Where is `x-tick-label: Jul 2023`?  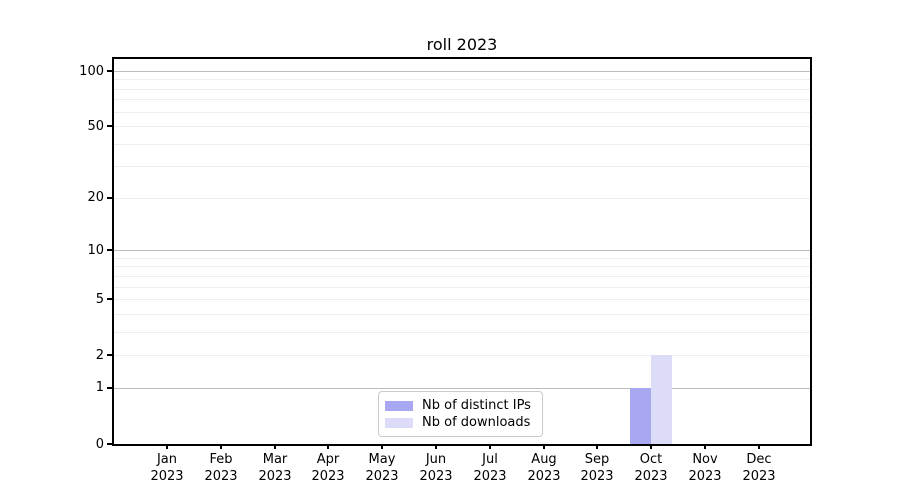
x-tick-label: Jul 2023 is located at coordinates (490, 468).